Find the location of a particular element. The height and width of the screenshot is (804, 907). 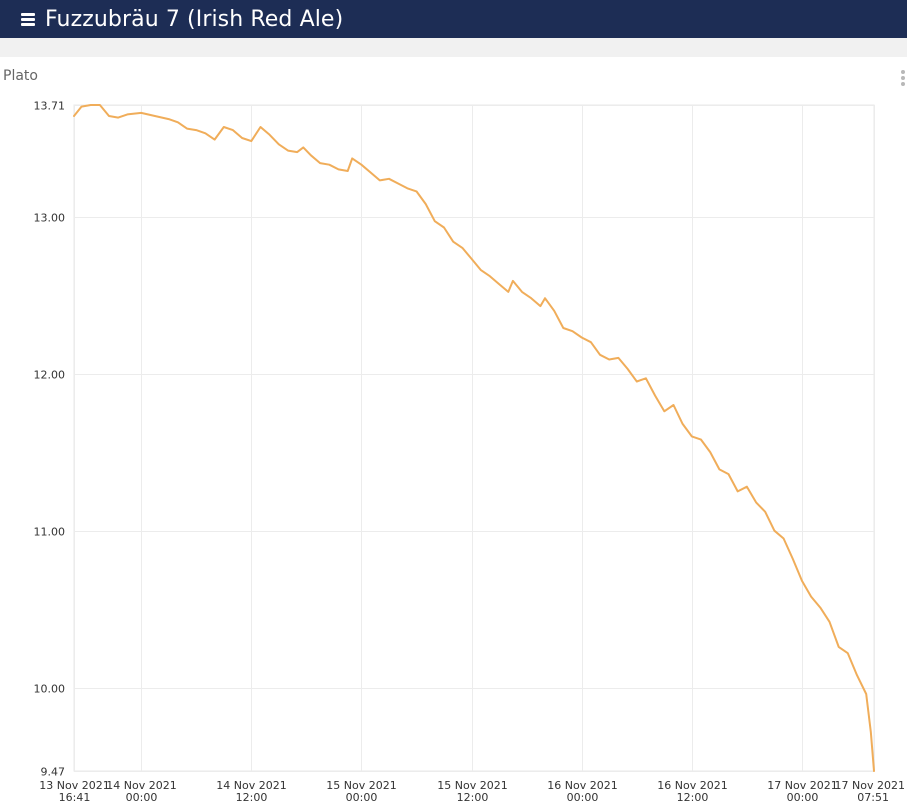

app-header: Fuzzubräu 7 (Irish Red Ale) is located at coordinates (453, 19).